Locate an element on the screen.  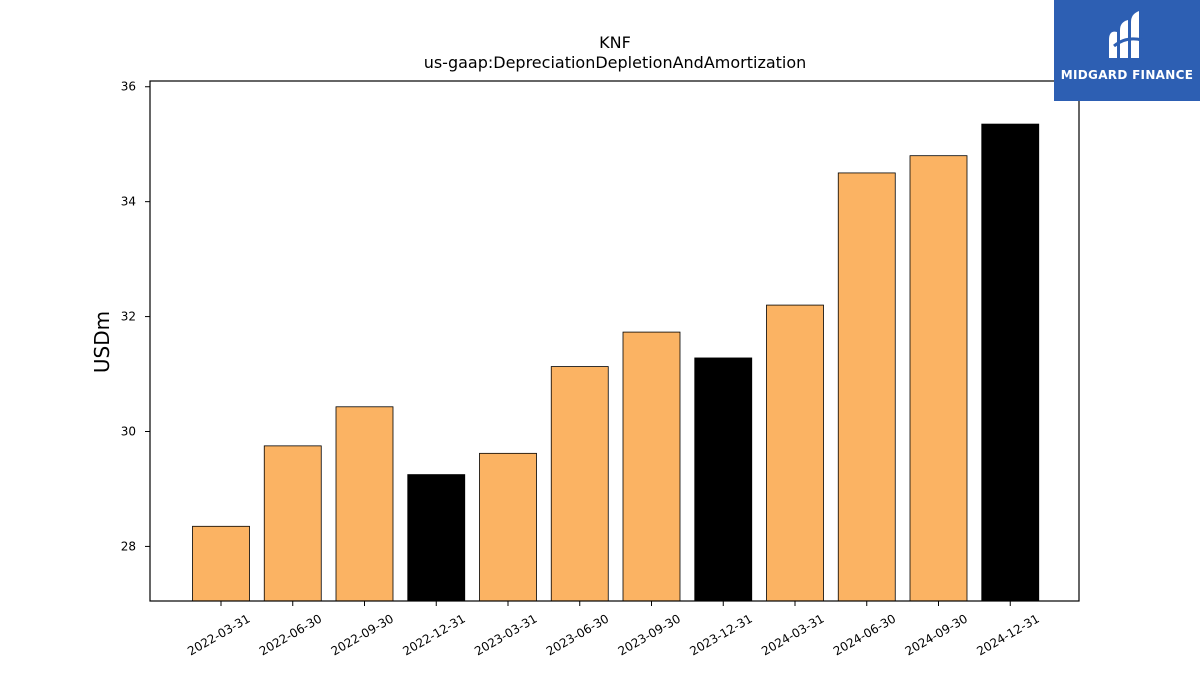
y-tick-label: 32 is located at coordinates (128, 317).